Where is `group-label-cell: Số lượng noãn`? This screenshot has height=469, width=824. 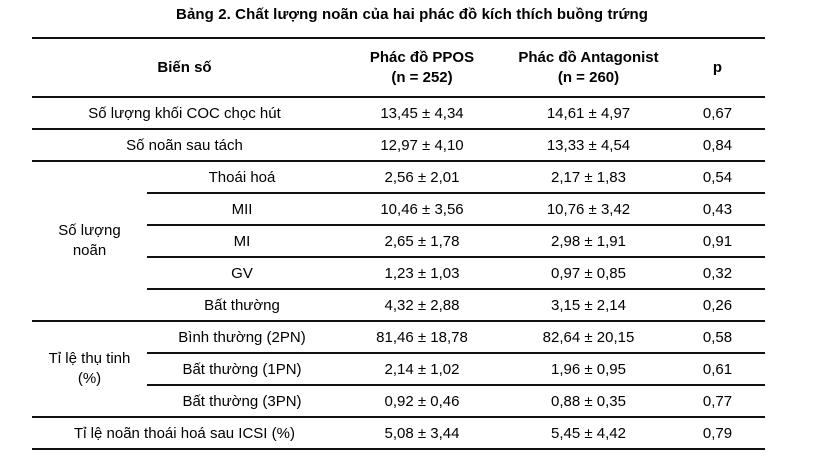
group-label-cell: Số lượng noãn is located at coordinates (89, 241).